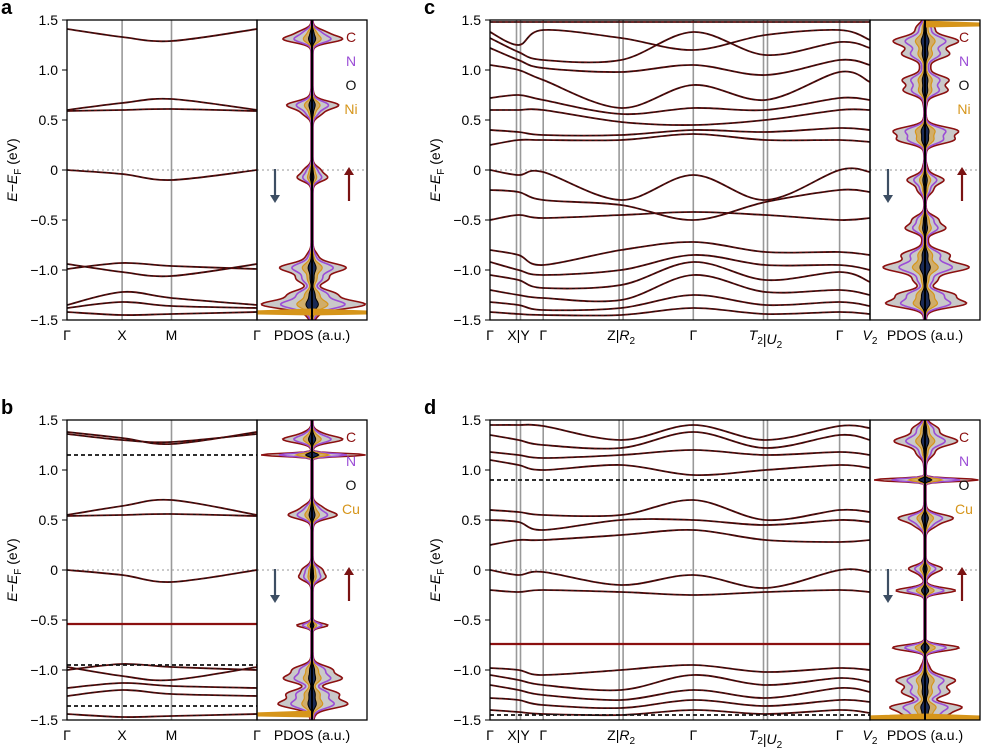  I want to click on y-tick-label: 1.5, so click(472, 420).